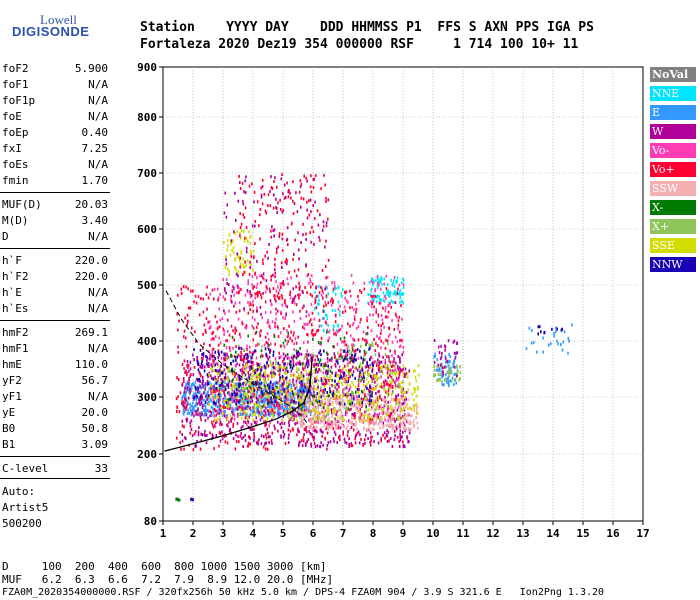  Describe the element at coordinates (386, 289) in the screenshot. I see `echo-cluster-nne` at that location.